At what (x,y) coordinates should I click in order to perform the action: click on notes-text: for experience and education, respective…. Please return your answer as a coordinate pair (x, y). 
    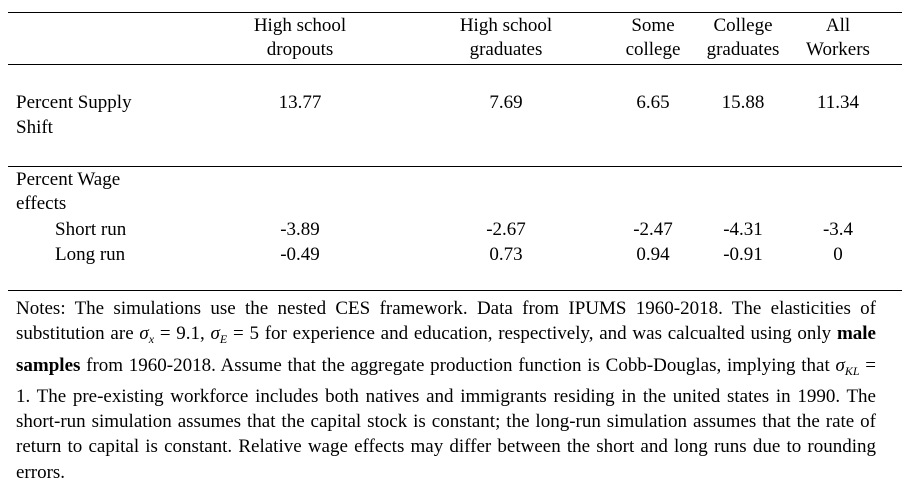
    Looking at the image, I should click on (547, 334).